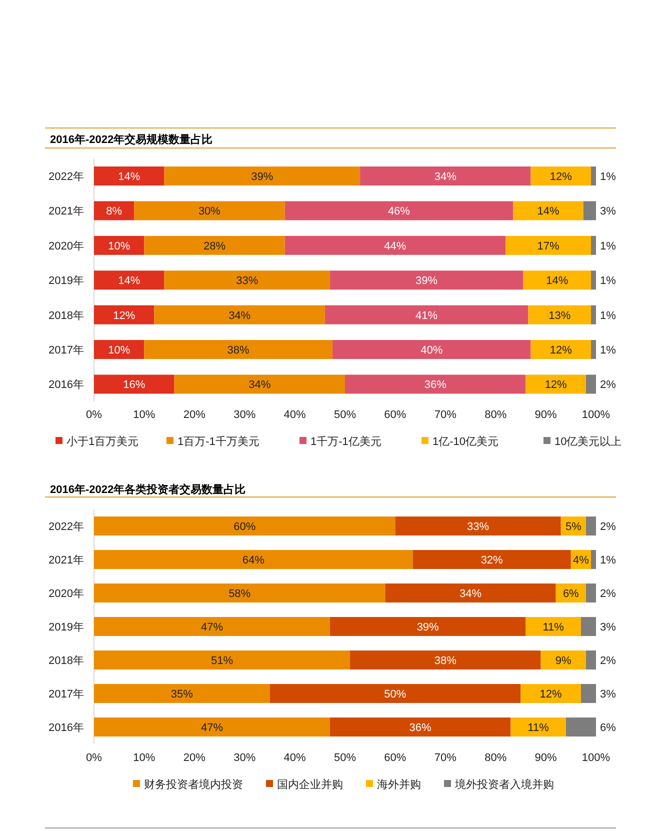 Image resolution: width=665 pixels, height=831 pixels. I want to click on y-tick-label: 2017年, so click(66, 694).